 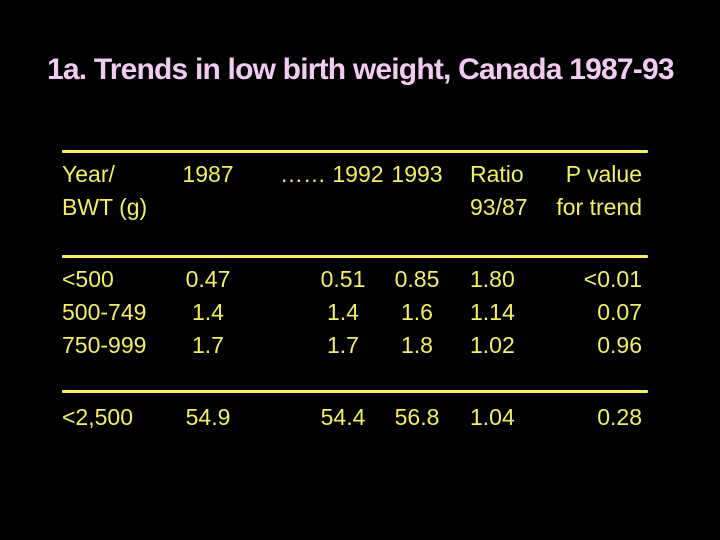 What do you see at coordinates (360, 207) in the screenshot?
I see `table-header-row-2: BWT (g) 93/87 for trend` at bounding box center [360, 207].